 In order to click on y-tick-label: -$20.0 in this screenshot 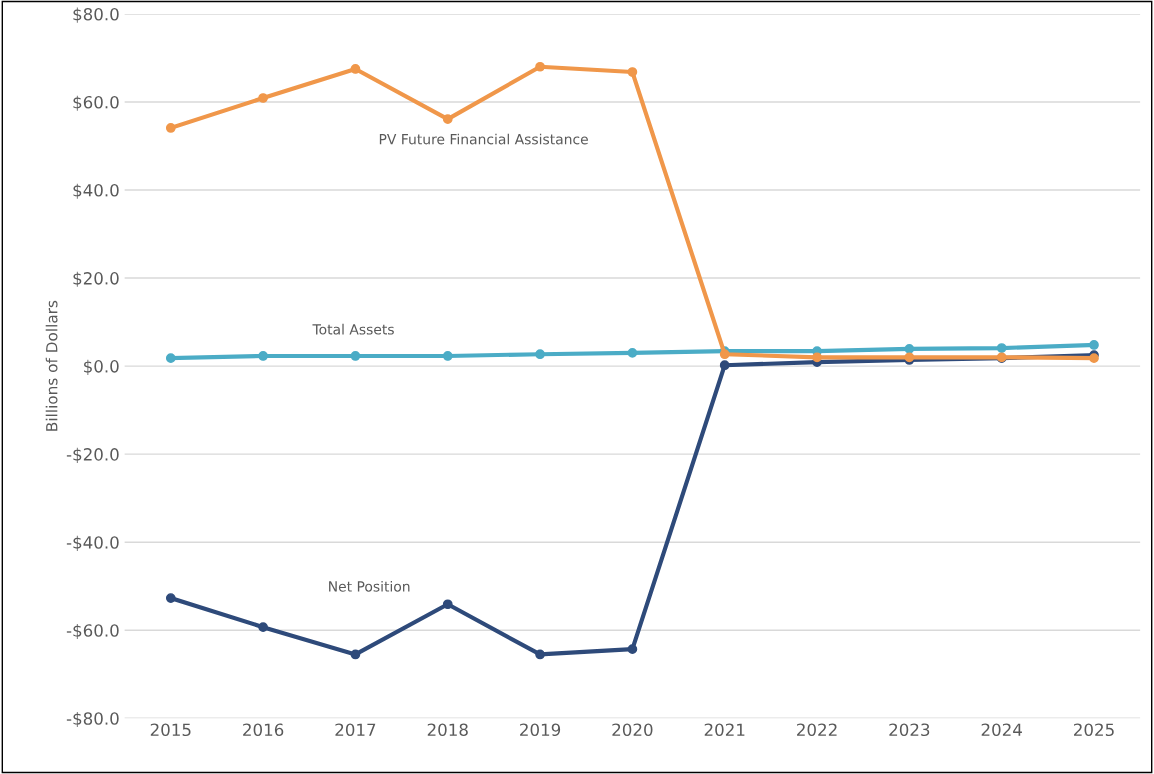, I will do `click(92, 455)`.